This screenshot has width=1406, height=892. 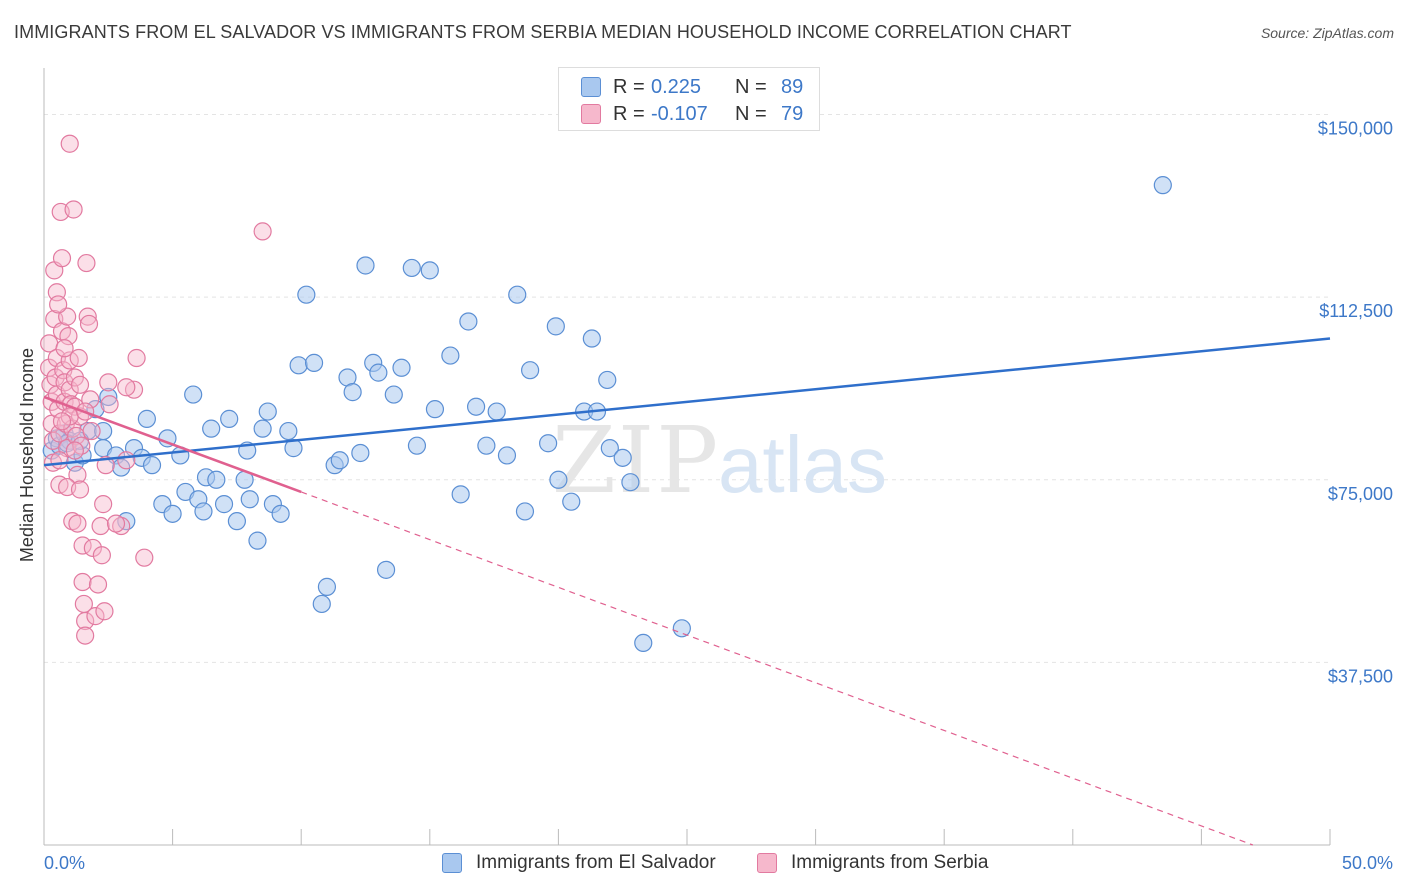 What do you see at coordinates (591, 114) in the screenshot?
I see `legend-swatch-pink` at bounding box center [591, 114].